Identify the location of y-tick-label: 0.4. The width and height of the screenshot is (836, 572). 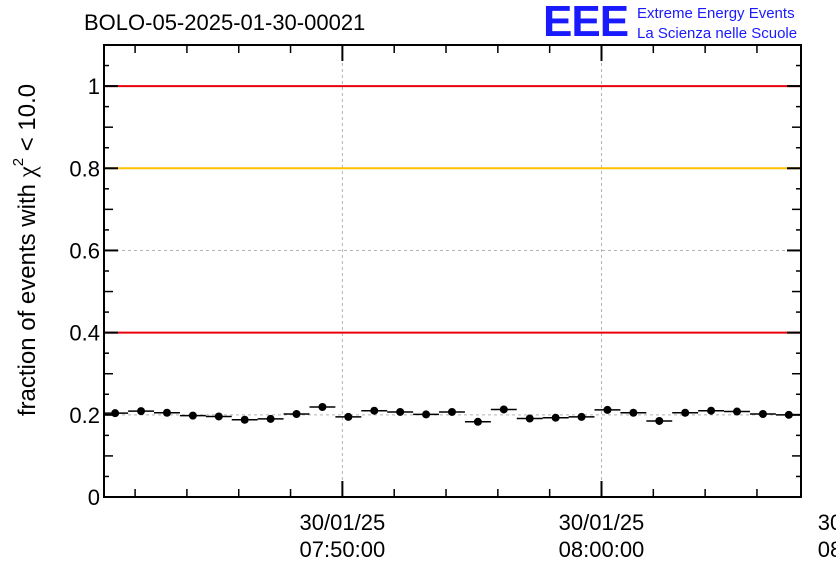
(84, 333).